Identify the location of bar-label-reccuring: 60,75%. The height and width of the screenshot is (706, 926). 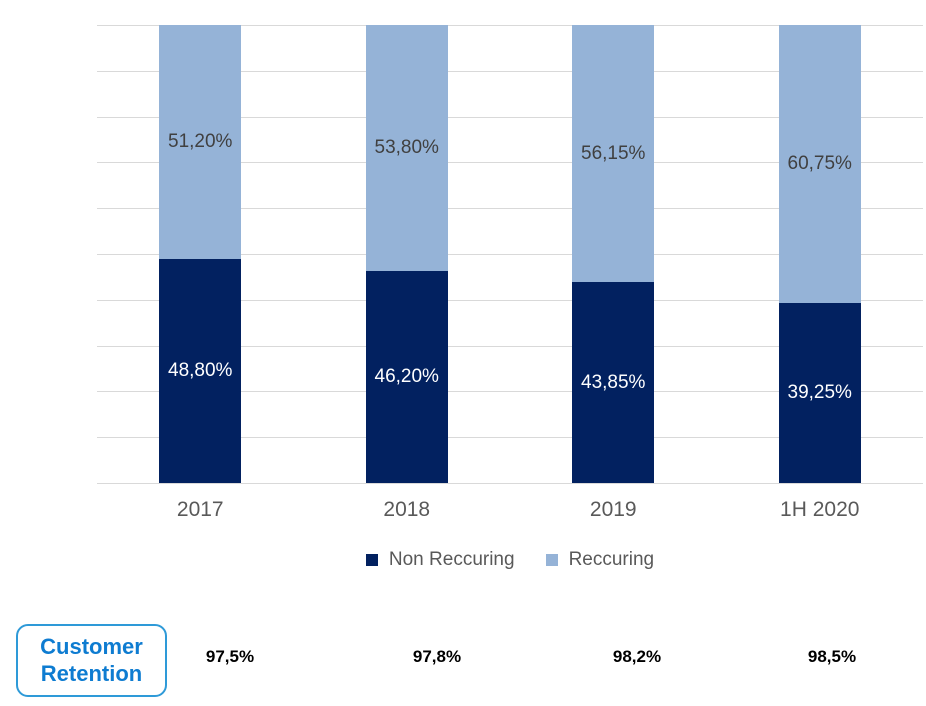
(819, 164).